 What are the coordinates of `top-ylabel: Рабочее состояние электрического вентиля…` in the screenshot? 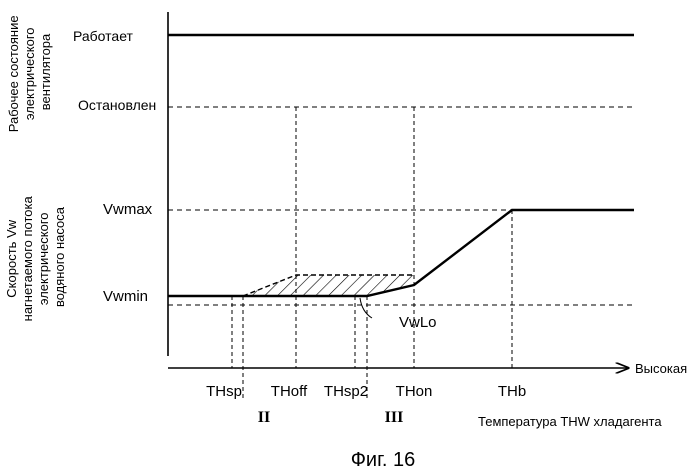 It's located at (29, 72).